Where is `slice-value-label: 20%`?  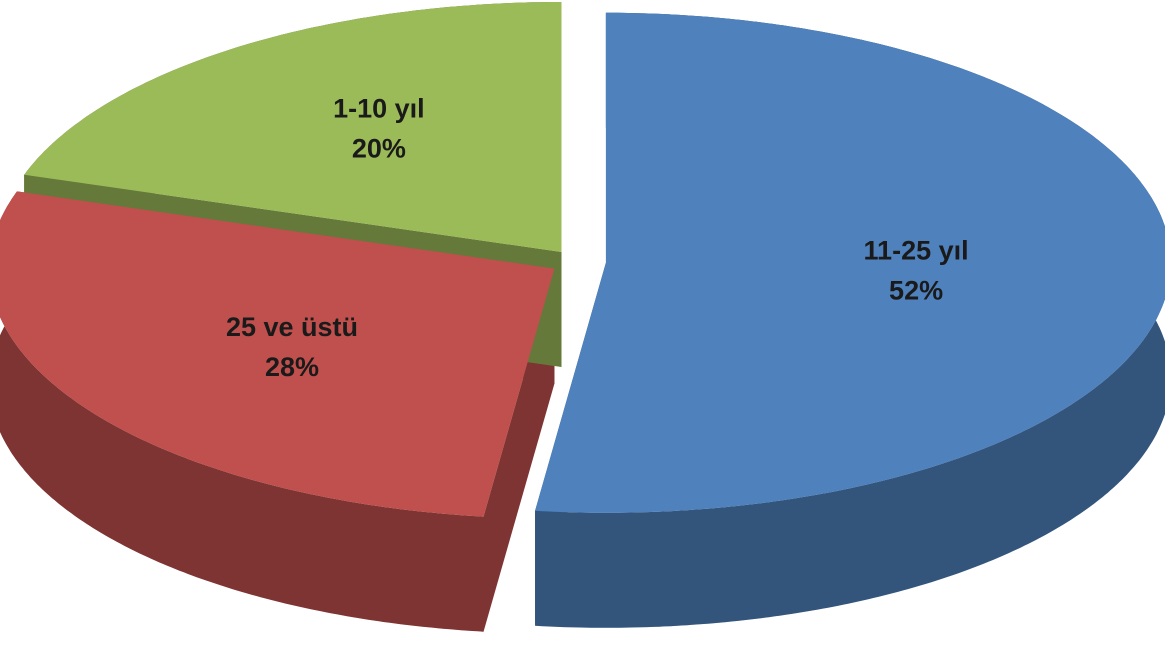 slice-value-label: 20% is located at coordinates (379, 149).